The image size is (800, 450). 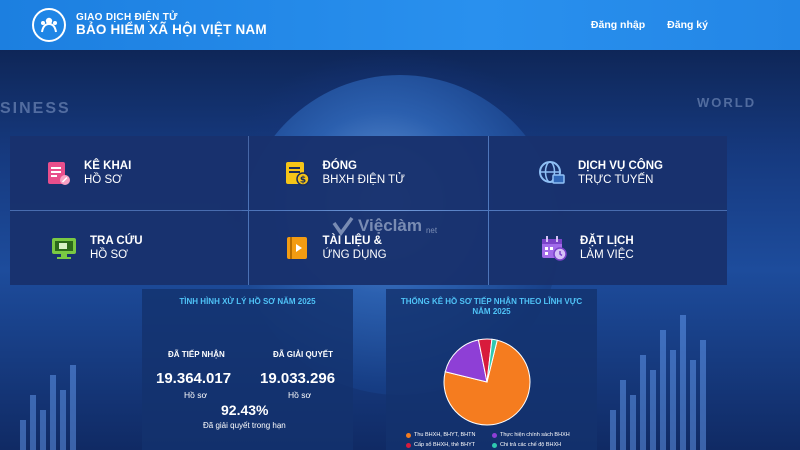 I want to click on tile-subtitle: ỨNG DỤNG, so click(x=354, y=255).